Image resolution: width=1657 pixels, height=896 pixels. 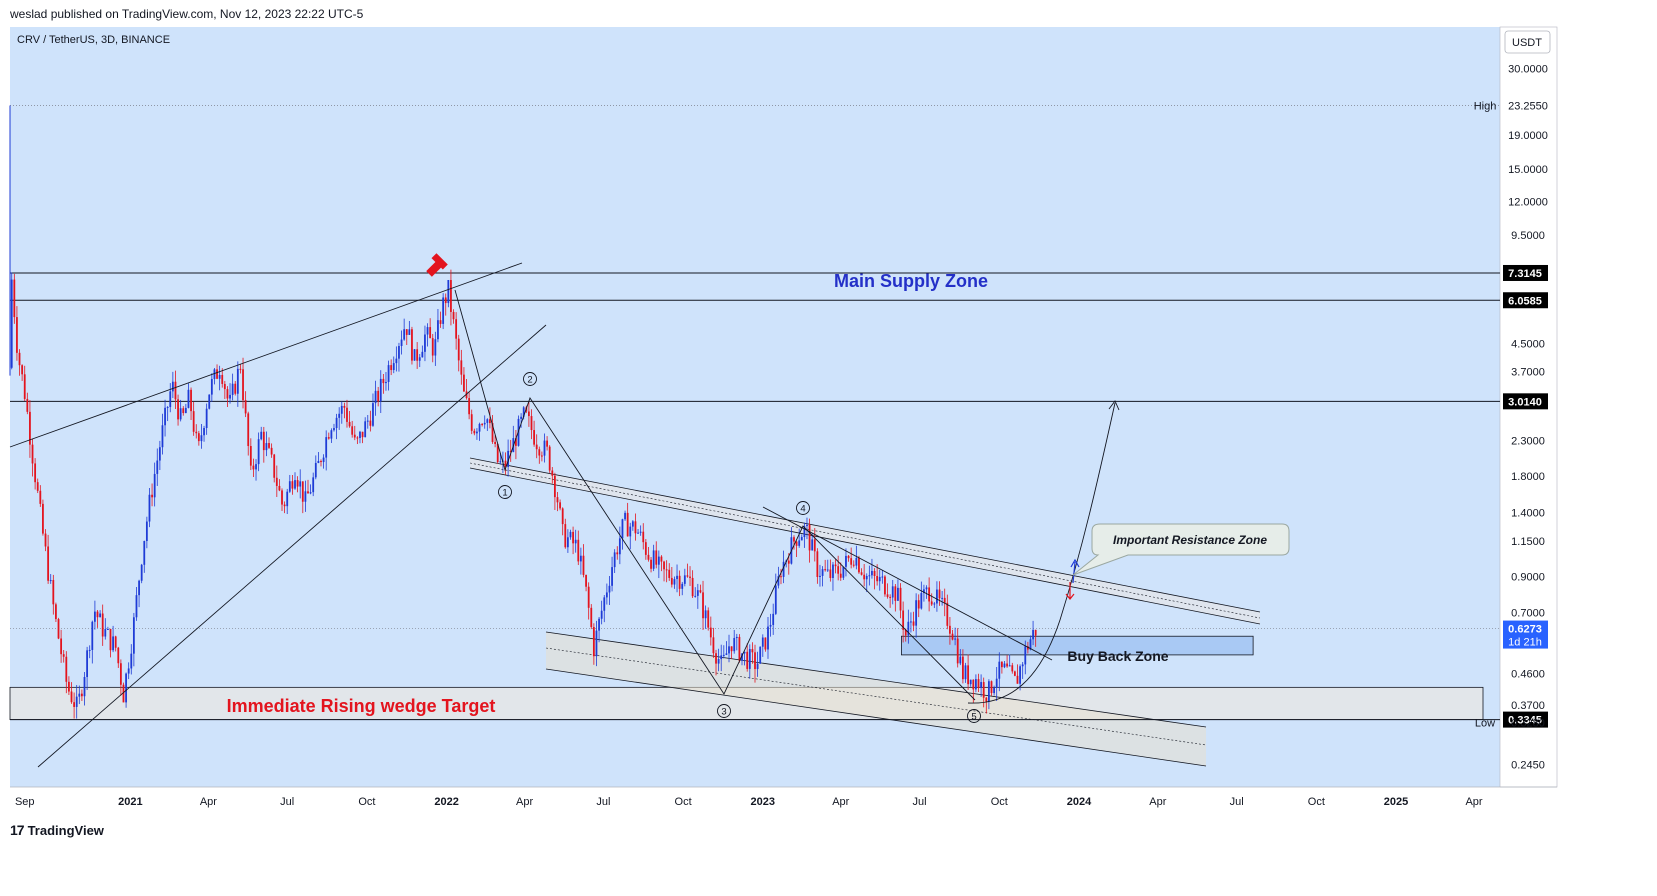 What do you see at coordinates (1190, 540) in the screenshot?
I see `resistance-callout-label: Important Resistance Zone` at bounding box center [1190, 540].